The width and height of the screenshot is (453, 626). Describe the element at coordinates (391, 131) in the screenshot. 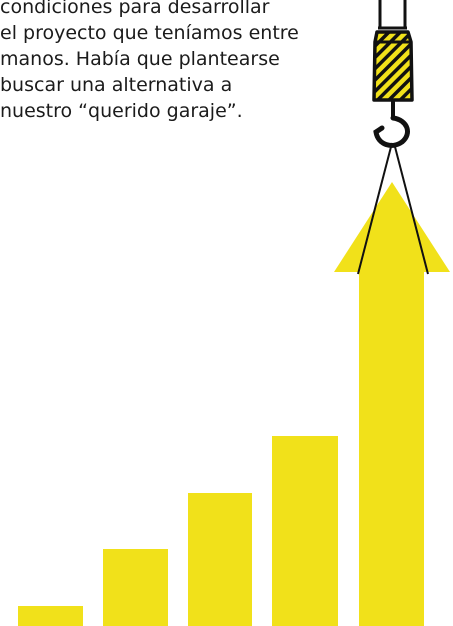

I see `hook-curve` at that location.